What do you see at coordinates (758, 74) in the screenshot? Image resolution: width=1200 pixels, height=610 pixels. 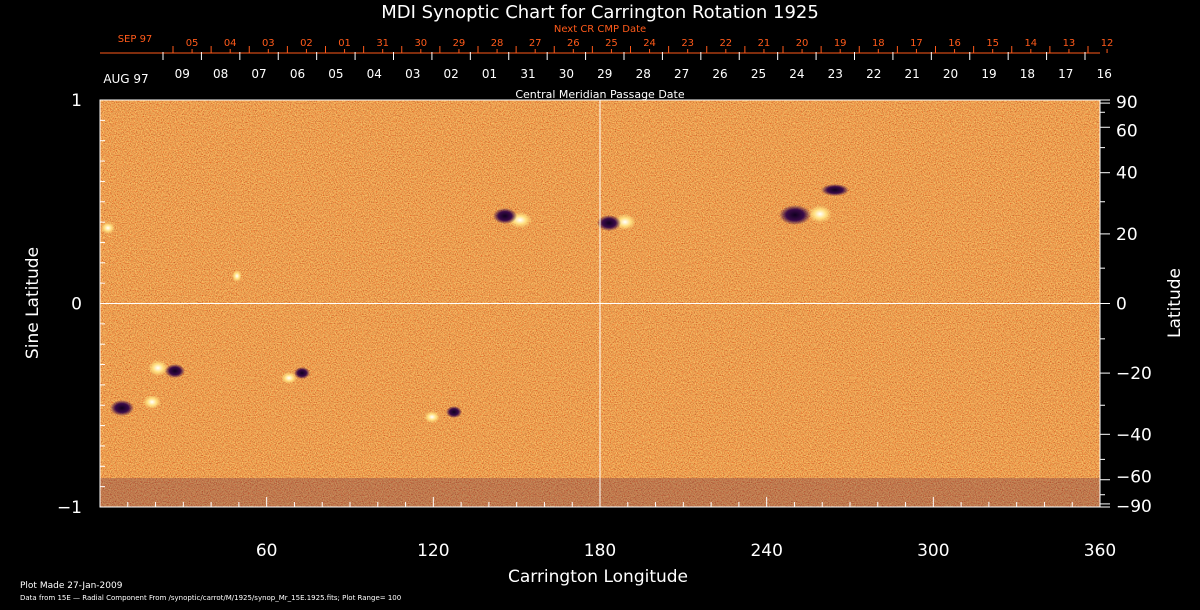 I see `top-white-tick-label: 25` at bounding box center [758, 74].